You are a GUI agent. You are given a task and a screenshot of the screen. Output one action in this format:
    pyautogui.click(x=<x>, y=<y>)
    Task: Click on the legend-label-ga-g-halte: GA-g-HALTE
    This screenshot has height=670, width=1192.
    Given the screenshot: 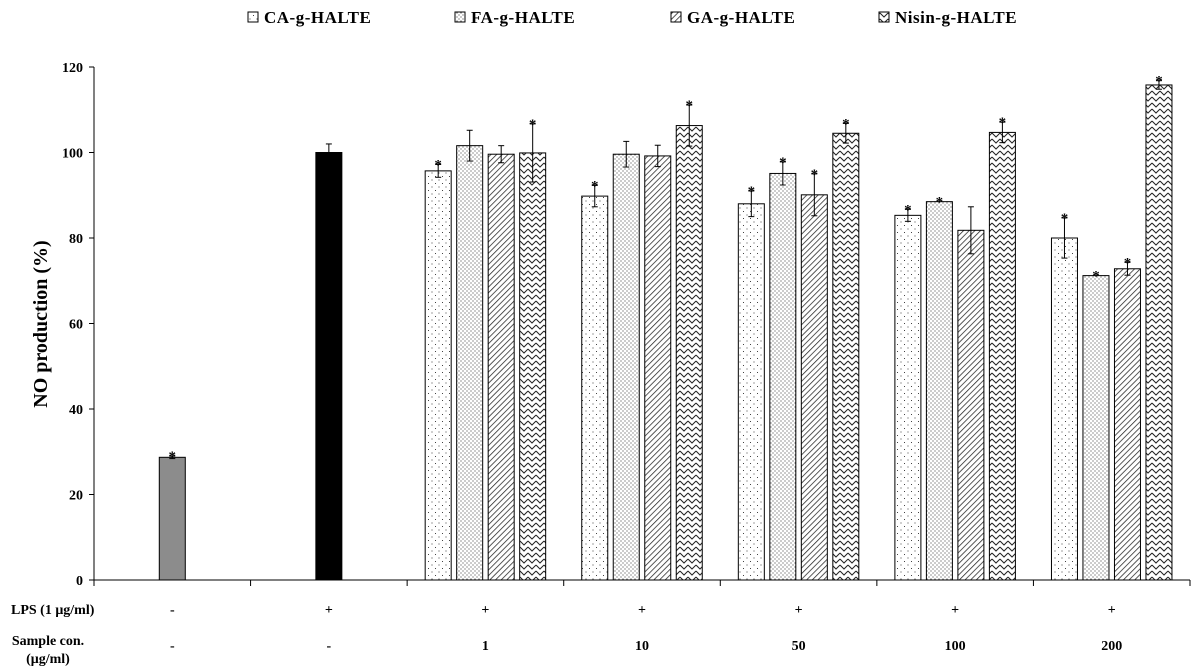 What is the action you would take?
    pyautogui.click(x=741, y=17)
    